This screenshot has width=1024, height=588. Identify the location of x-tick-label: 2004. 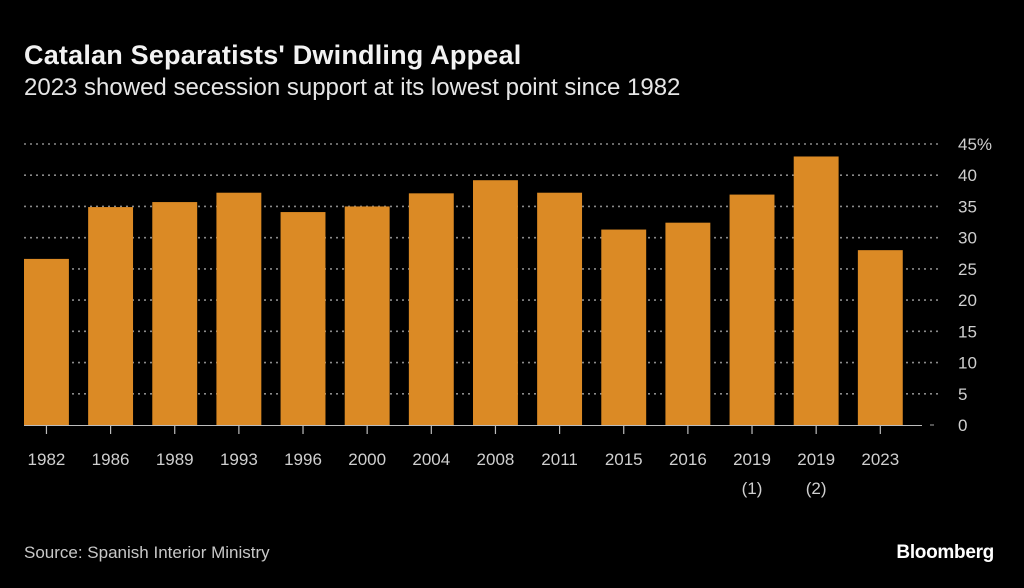
(431, 459).